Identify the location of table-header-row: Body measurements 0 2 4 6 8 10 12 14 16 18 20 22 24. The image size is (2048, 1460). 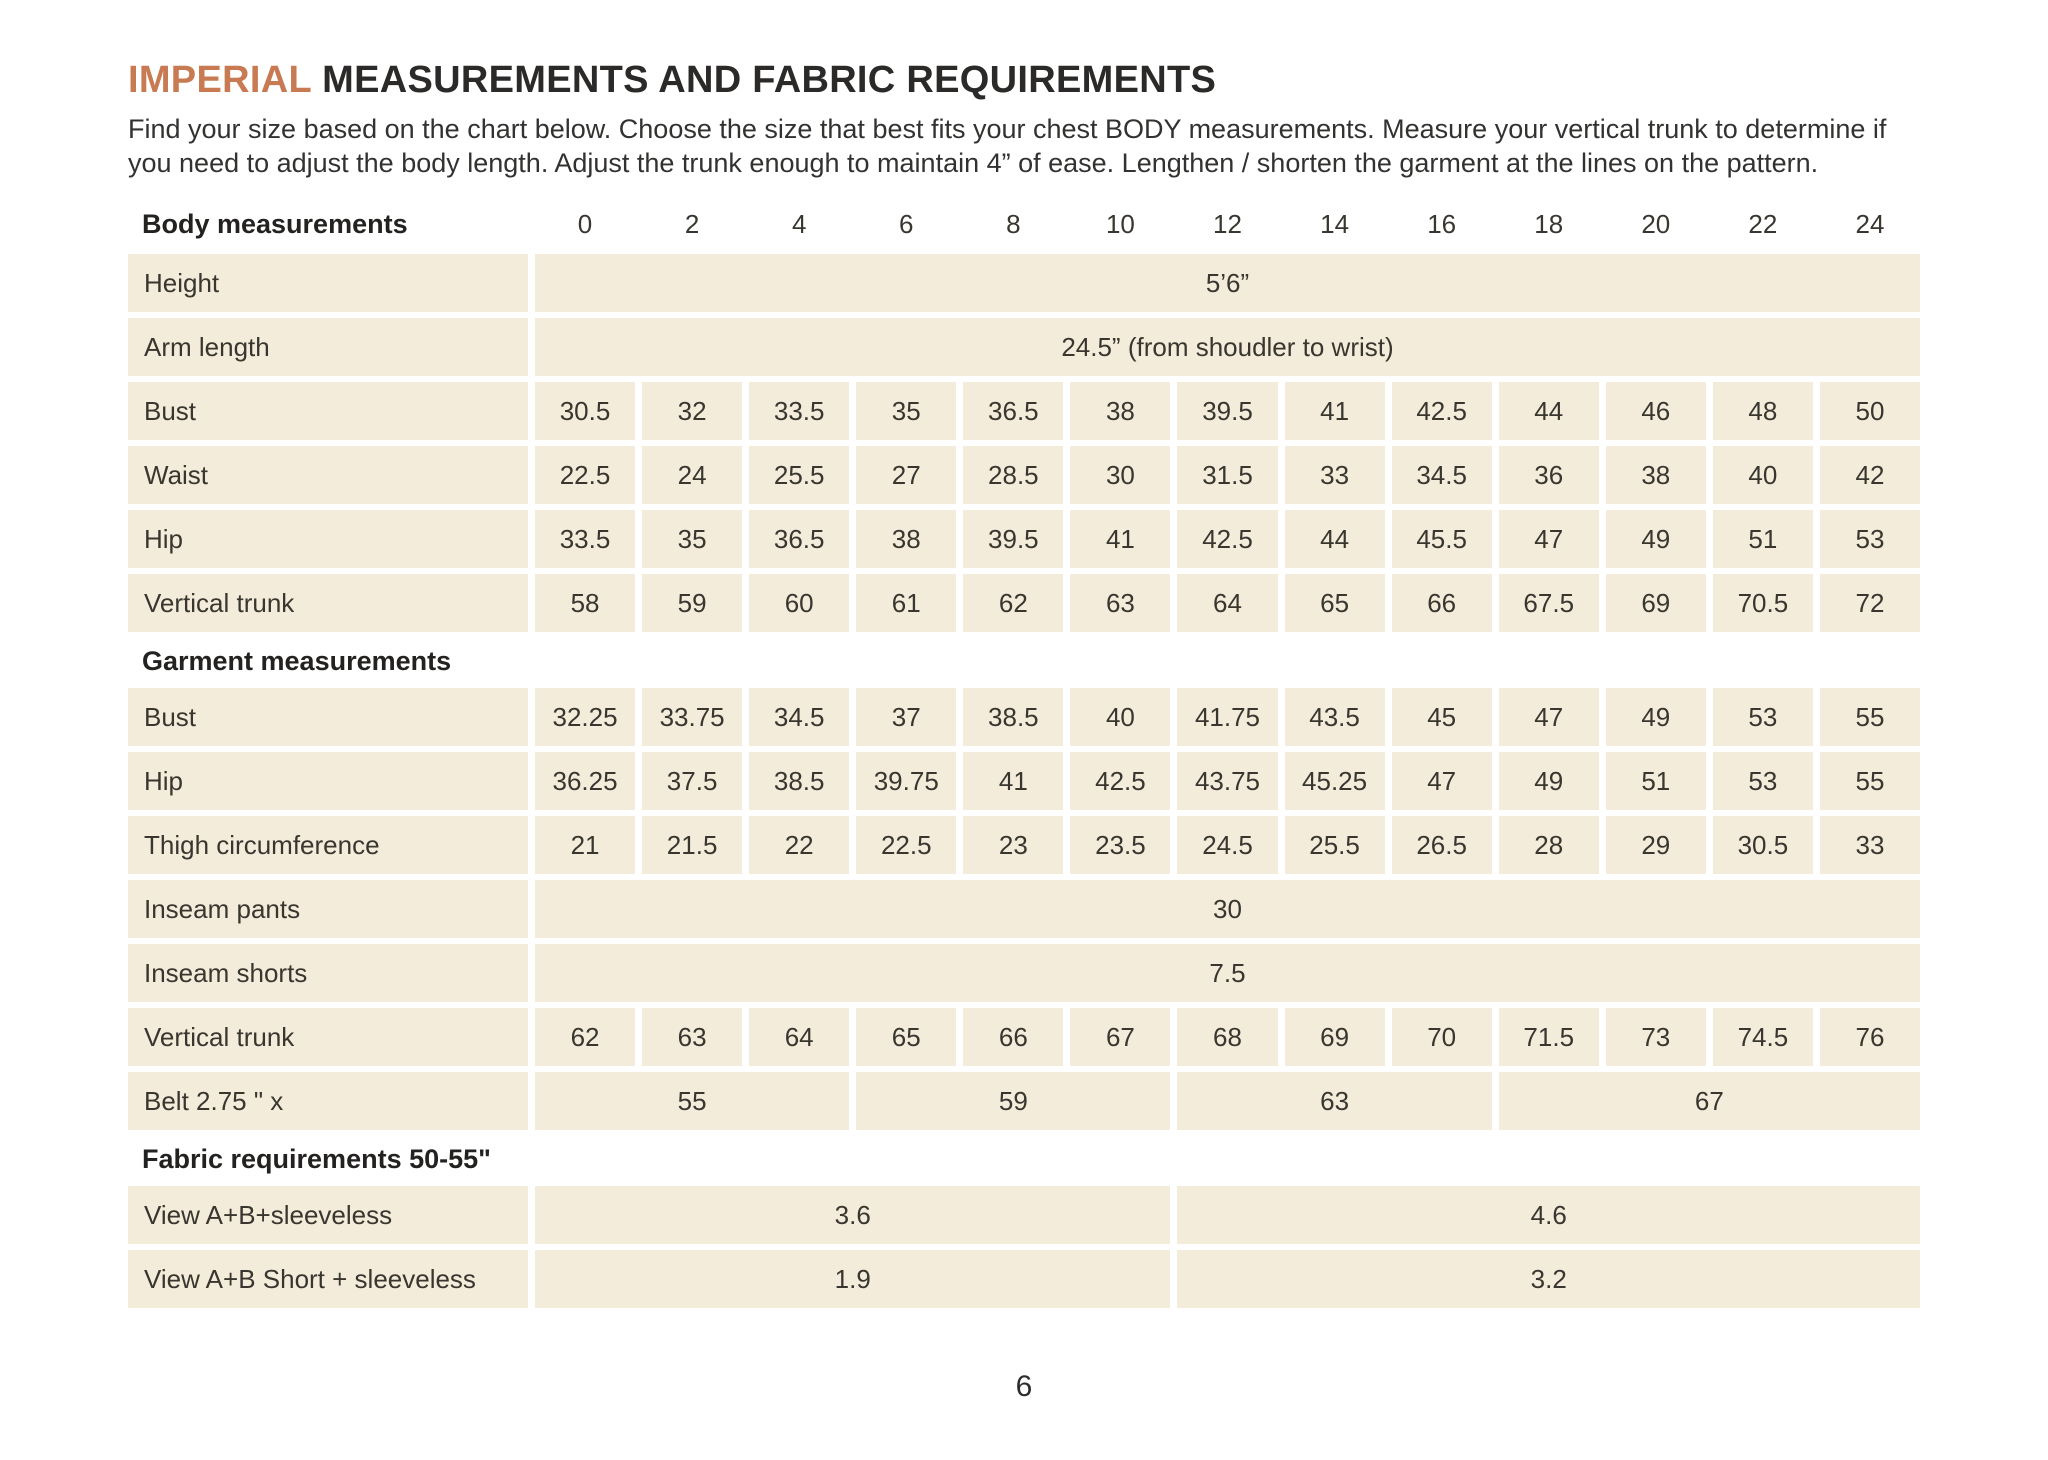
(1024, 224).